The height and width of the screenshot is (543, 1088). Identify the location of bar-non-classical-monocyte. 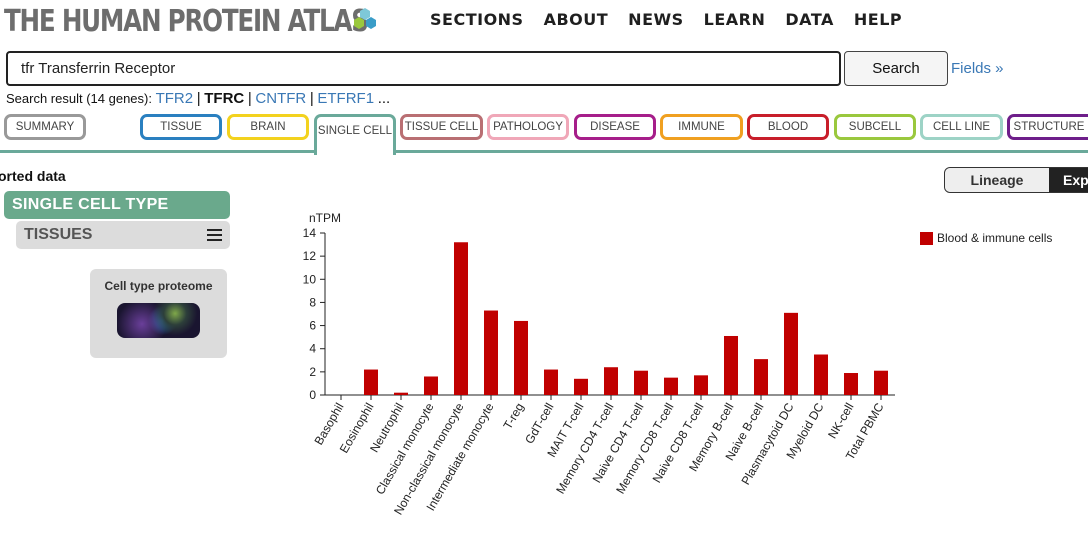
(461, 318).